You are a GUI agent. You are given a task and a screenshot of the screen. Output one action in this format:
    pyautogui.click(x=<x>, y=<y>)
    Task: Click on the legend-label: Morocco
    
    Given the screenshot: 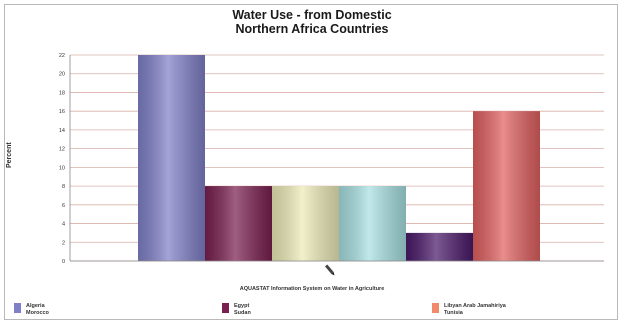 What is the action you would take?
    pyautogui.click(x=37, y=312)
    